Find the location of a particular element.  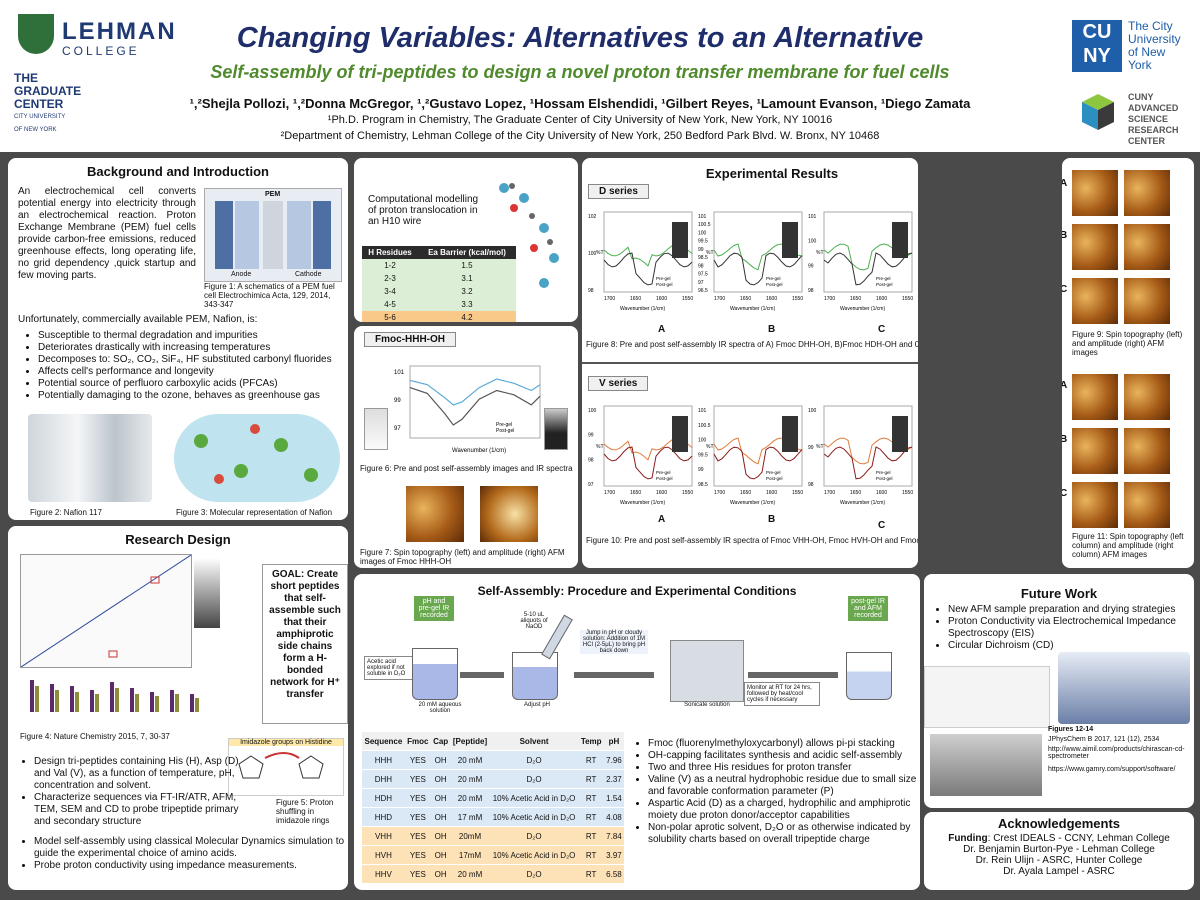

afm-letter-b: B is located at coordinates (1065, 439).